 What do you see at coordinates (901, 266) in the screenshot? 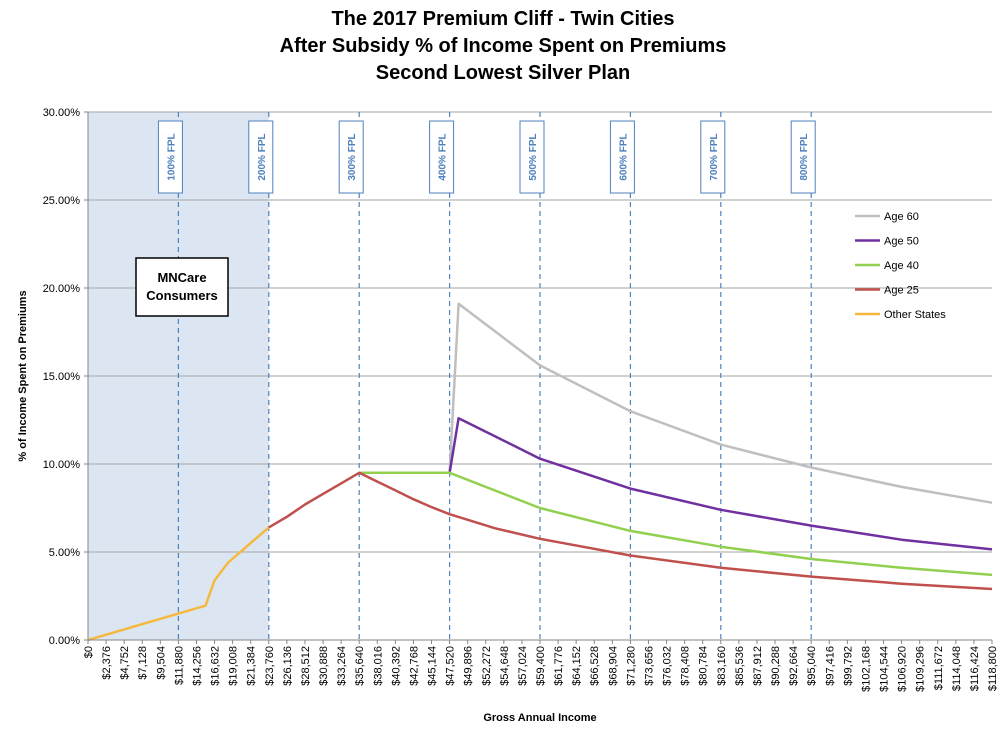
I see `legend-label: Age 40` at bounding box center [901, 266].